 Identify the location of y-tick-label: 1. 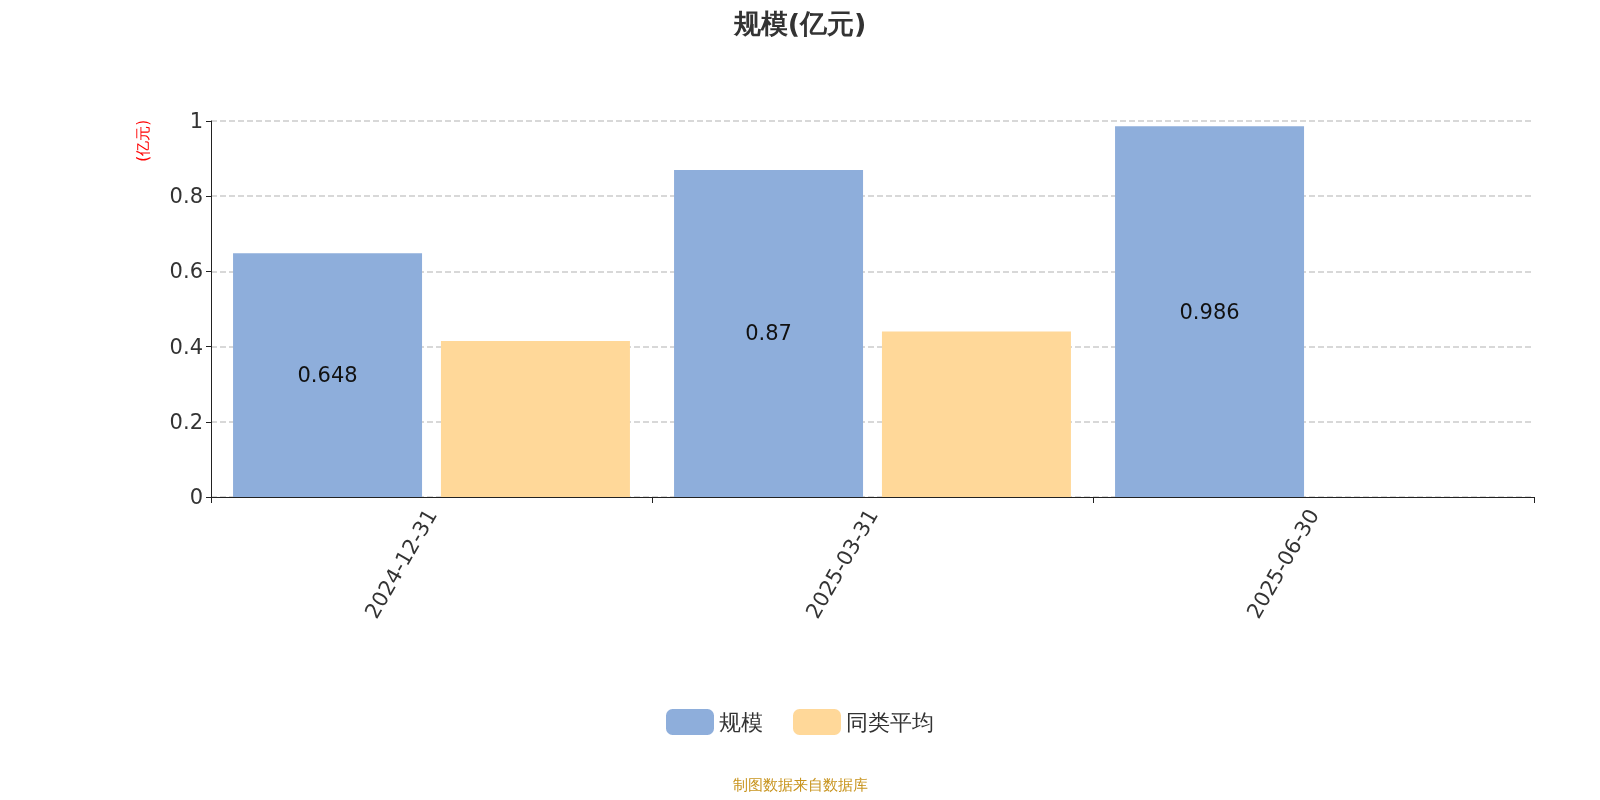
(196, 121).